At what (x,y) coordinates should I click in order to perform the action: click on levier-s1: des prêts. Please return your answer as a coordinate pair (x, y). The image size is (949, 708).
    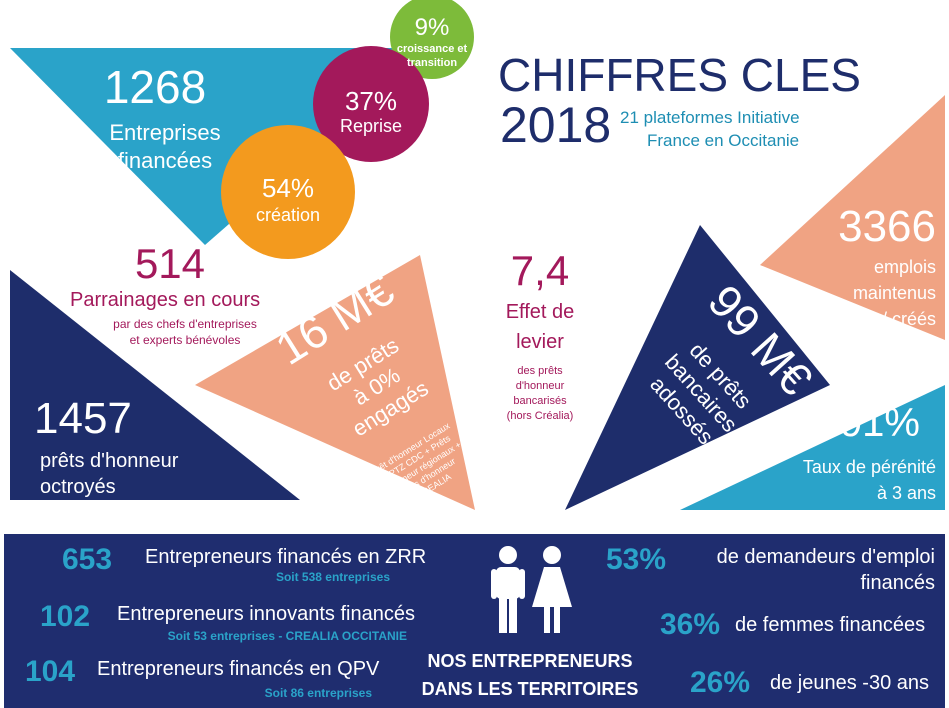
    Looking at the image, I should click on (540, 371).